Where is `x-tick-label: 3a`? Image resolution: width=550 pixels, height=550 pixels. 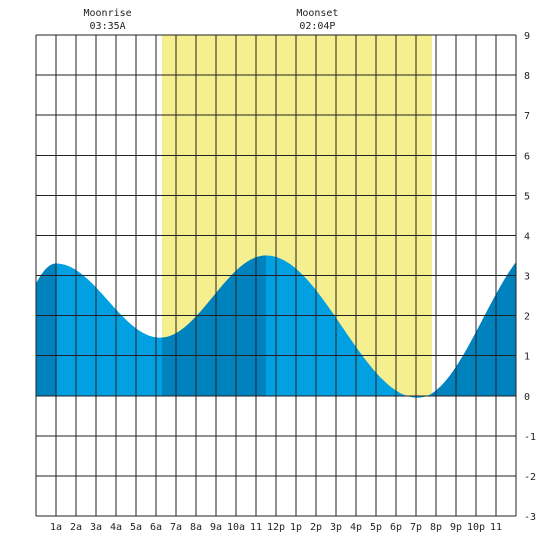 x-tick-label: 3a is located at coordinates (96, 527).